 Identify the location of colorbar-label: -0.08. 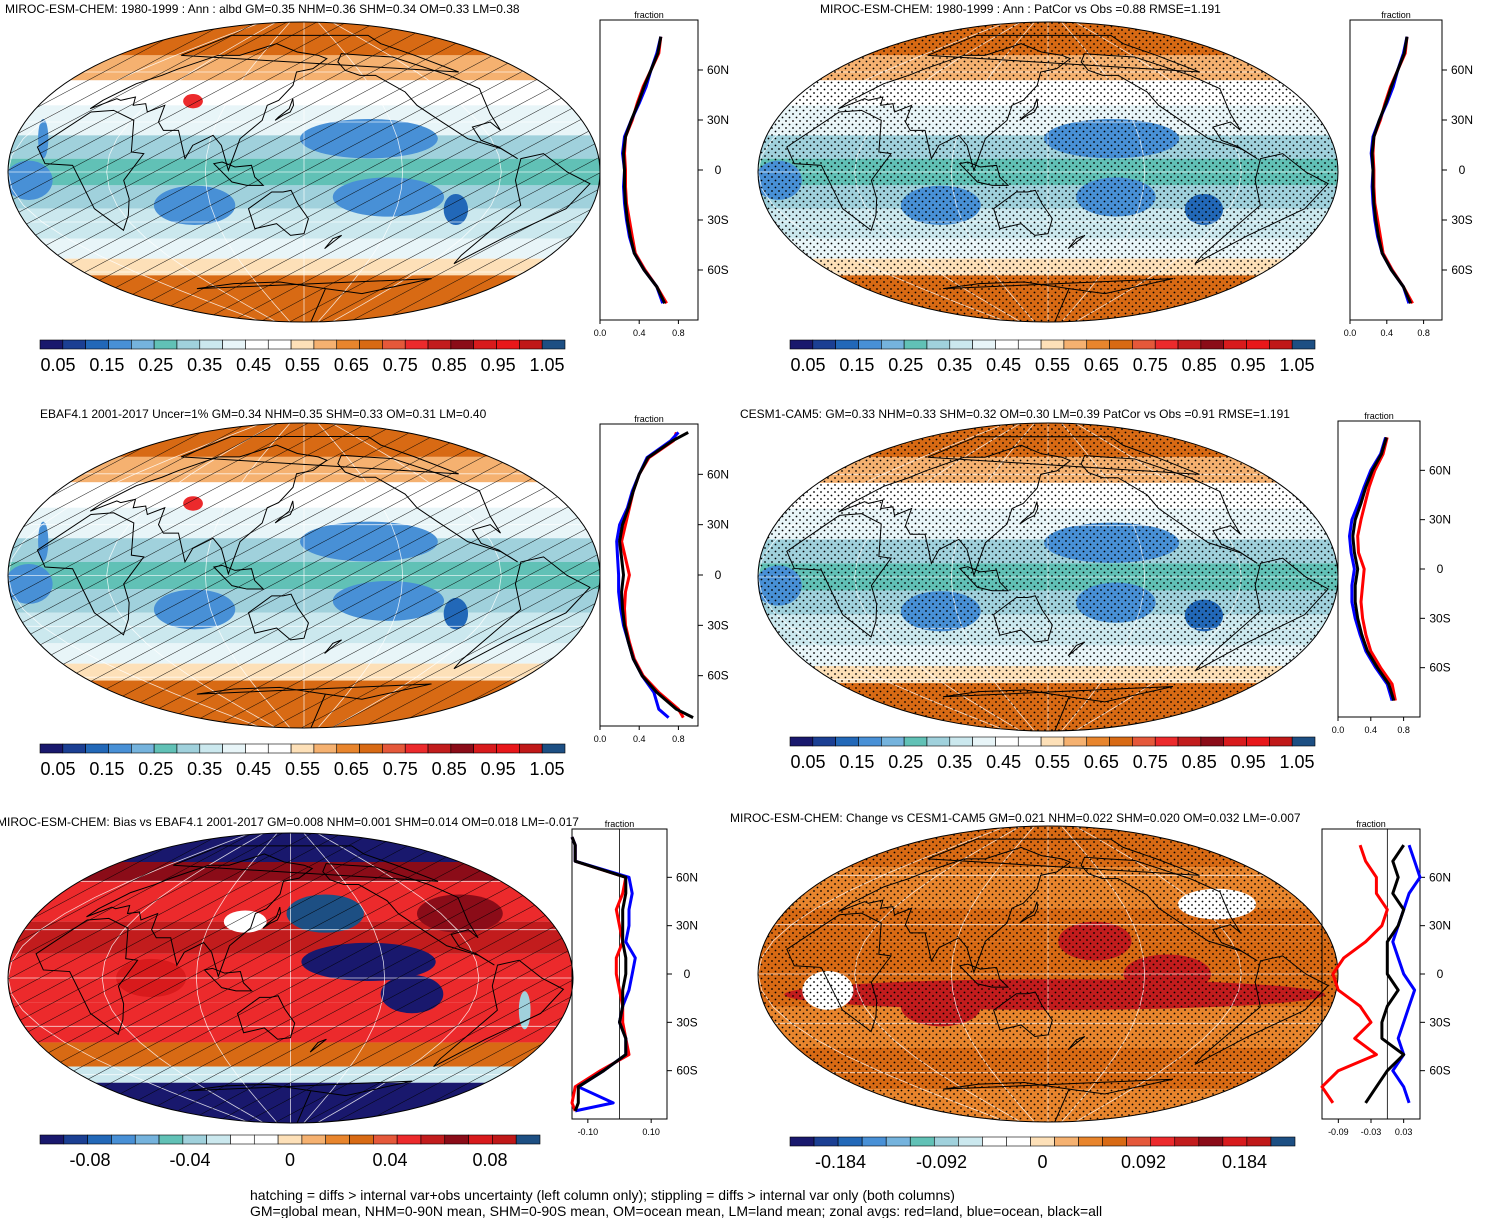
(89, 1160).